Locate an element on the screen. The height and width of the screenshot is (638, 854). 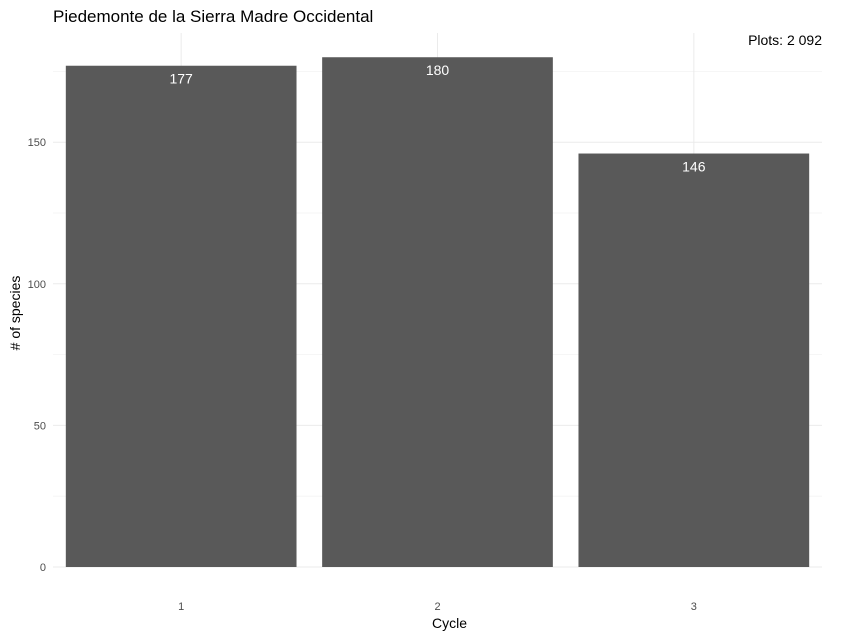
bar-value-label: 180 is located at coordinates (438, 70).